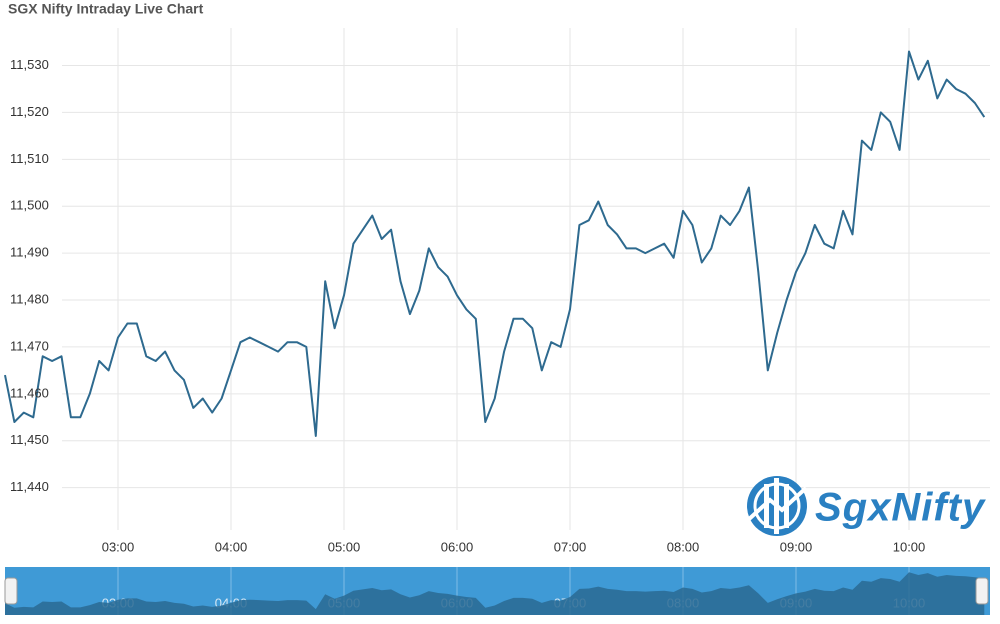 The height and width of the screenshot is (624, 1000). What do you see at coordinates (29, 486) in the screenshot?
I see `y-tick-label: 11,440` at bounding box center [29, 486].